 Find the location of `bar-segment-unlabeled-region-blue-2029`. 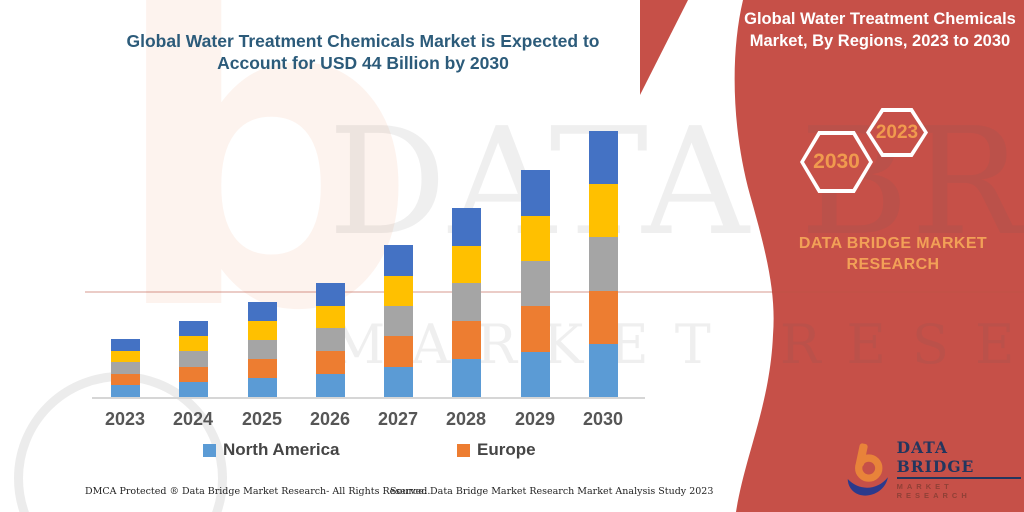

bar-segment-unlabeled-region-blue-2029 is located at coordinates (535, 193).